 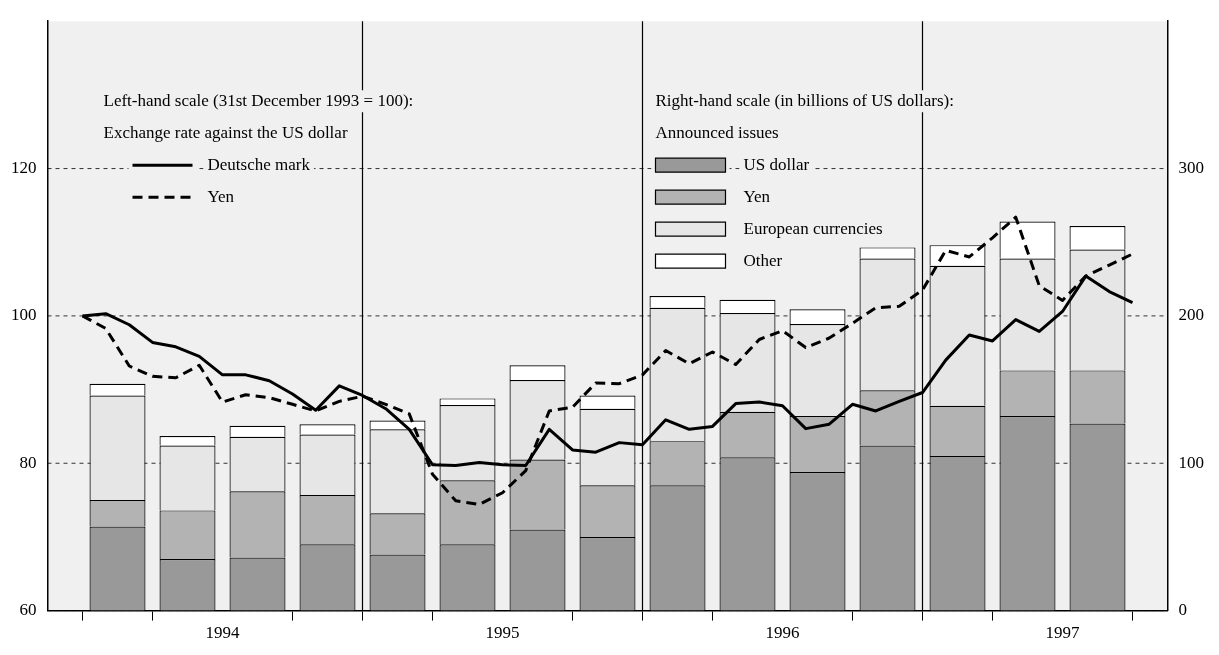 What do you see at coordinates (258, 100) in the screenshot?
I see `y-axis-title: Left-hand scale (31st December 1993 = 100):` at bounding box center [258, 100].